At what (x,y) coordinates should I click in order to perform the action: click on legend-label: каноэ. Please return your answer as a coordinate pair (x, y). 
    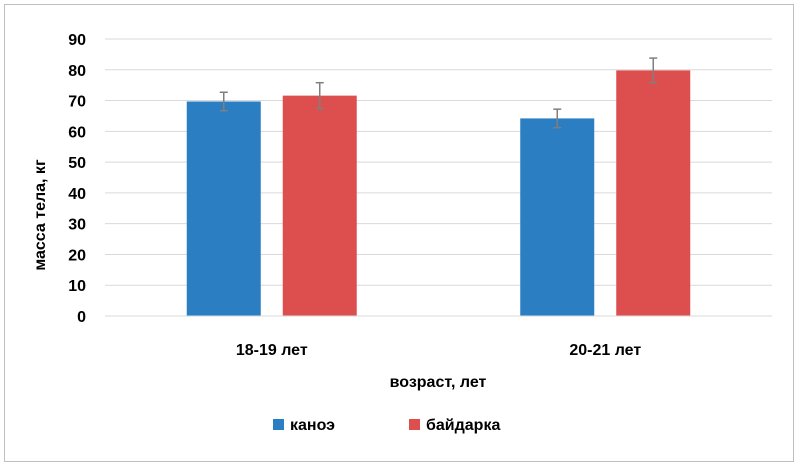
    Looking at the image, I should click on (312, 425).